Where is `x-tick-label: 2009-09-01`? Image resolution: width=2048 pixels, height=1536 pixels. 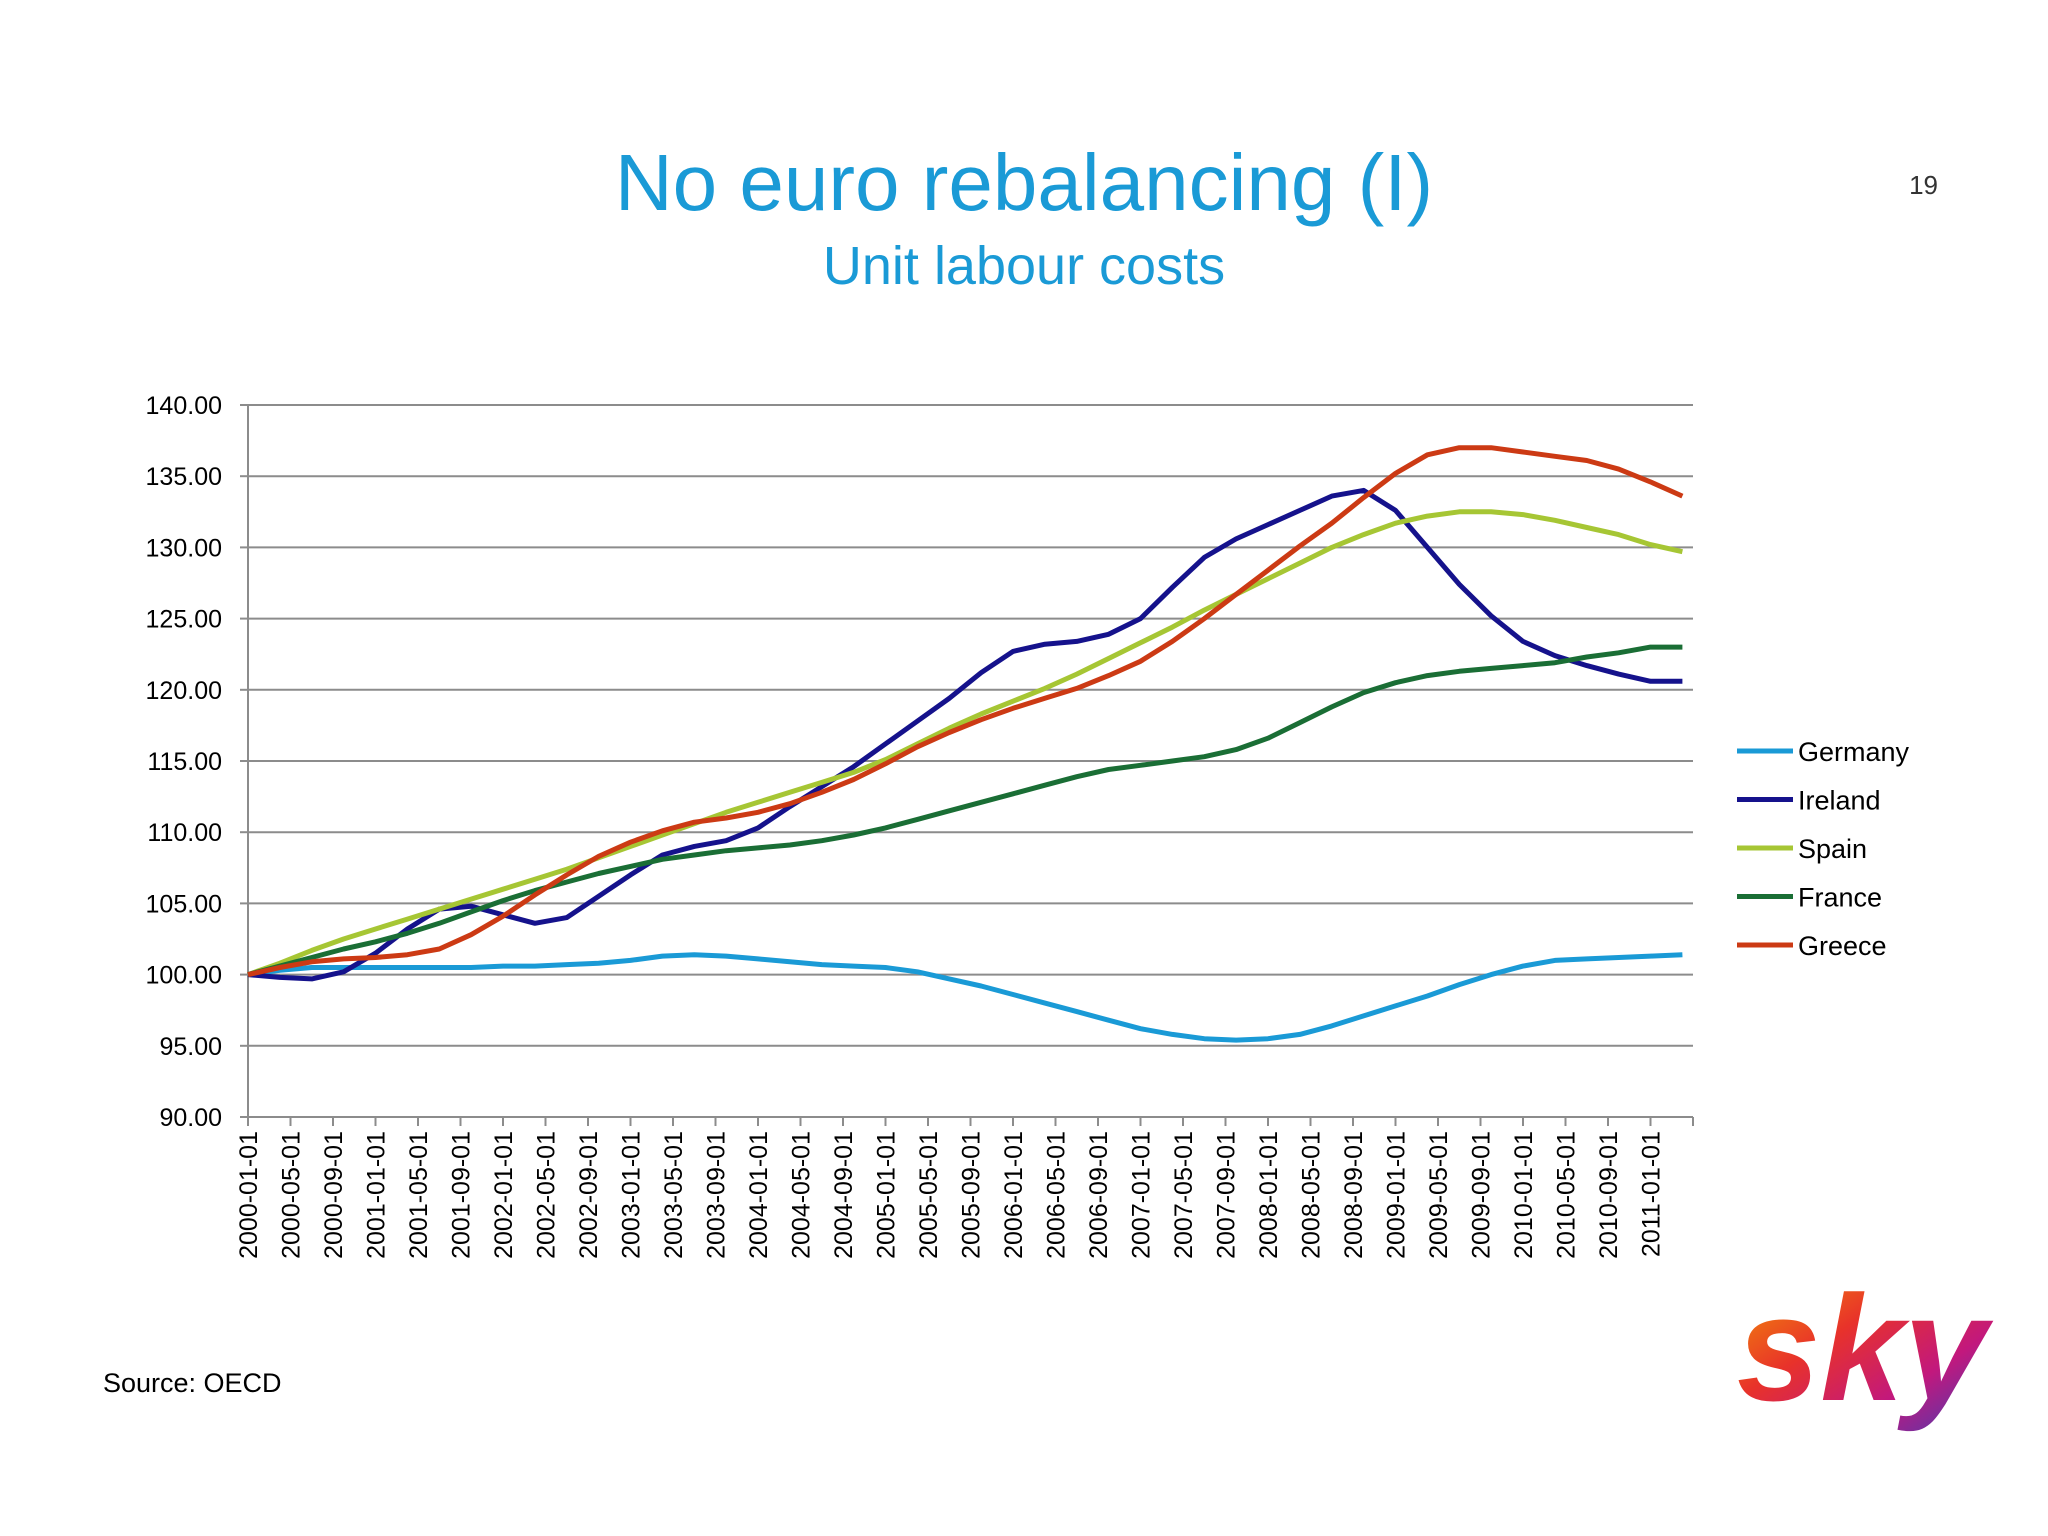 x-tick-label: 2009-09-01 is located at coordinates (1482, 1195).